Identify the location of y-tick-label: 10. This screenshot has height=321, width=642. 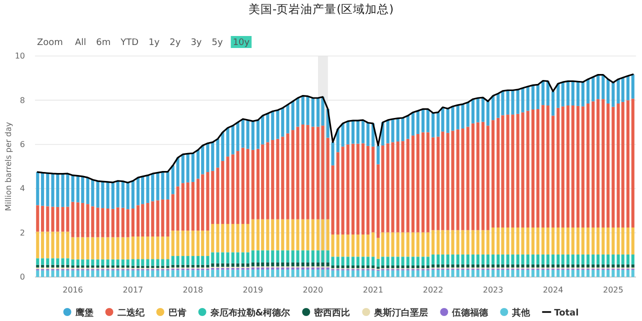
(19, 56).